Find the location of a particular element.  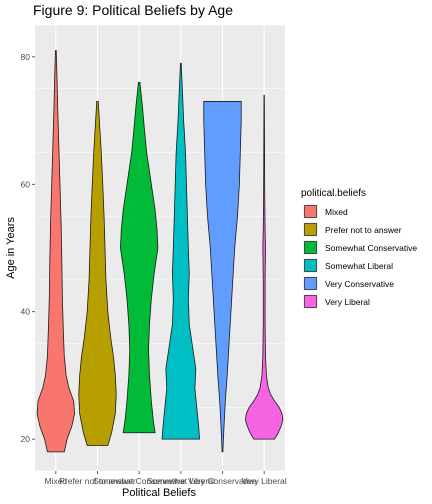

x-tick-label: Prefer not to answer is located at coordinates (97, 481).